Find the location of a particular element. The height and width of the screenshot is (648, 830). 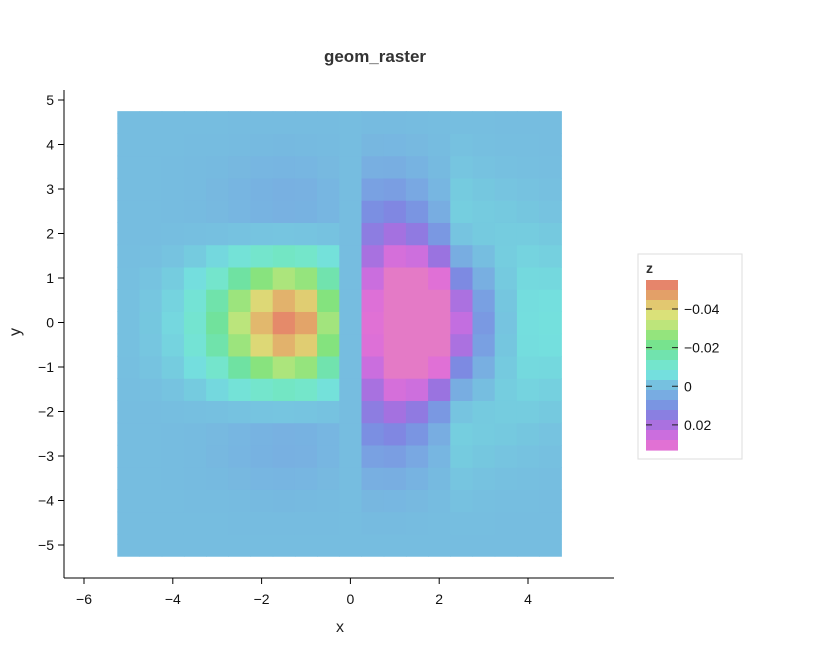

y-tick-label: 4 is located at coordinates (50, 145).